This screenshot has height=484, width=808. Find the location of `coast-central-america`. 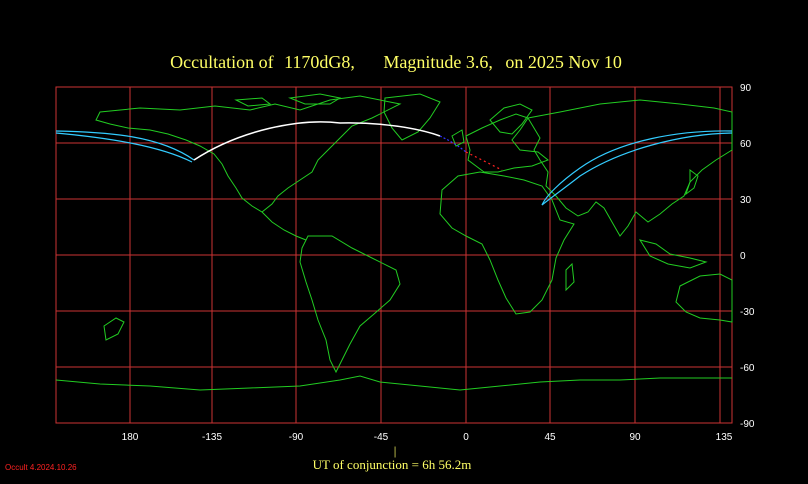

coast-central-america is located at coordinates (284, 226).